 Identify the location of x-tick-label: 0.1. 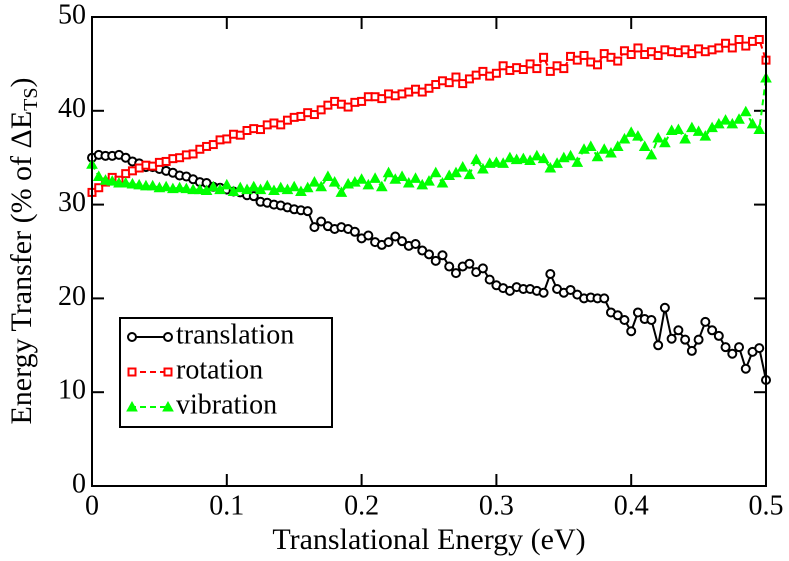
(226, 505).